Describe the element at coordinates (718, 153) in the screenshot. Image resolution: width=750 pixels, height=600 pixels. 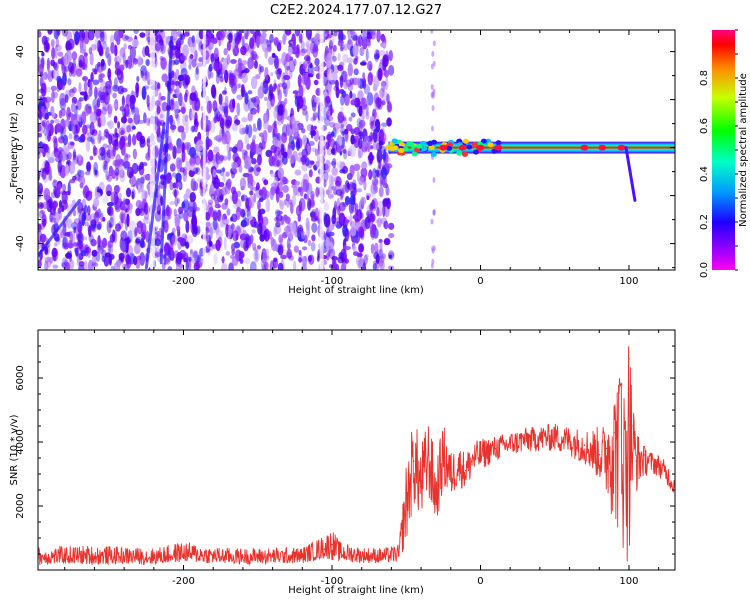
I see `colorbar-axes: 0.0 0.2 0.4 0.6 0.8` at that location.